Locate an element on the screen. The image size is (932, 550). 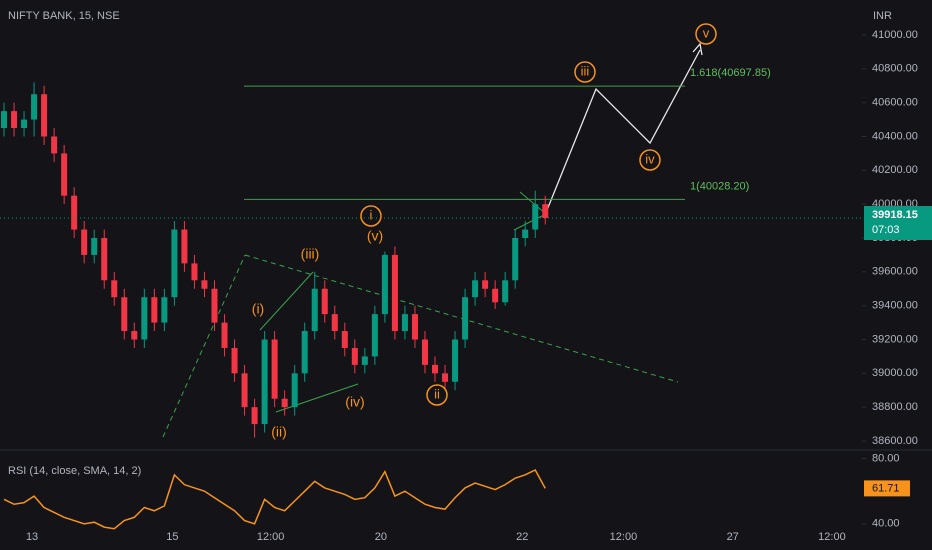
chart-title: NIFTY BANK, 15, NSE is located at coordinates (64, 16).